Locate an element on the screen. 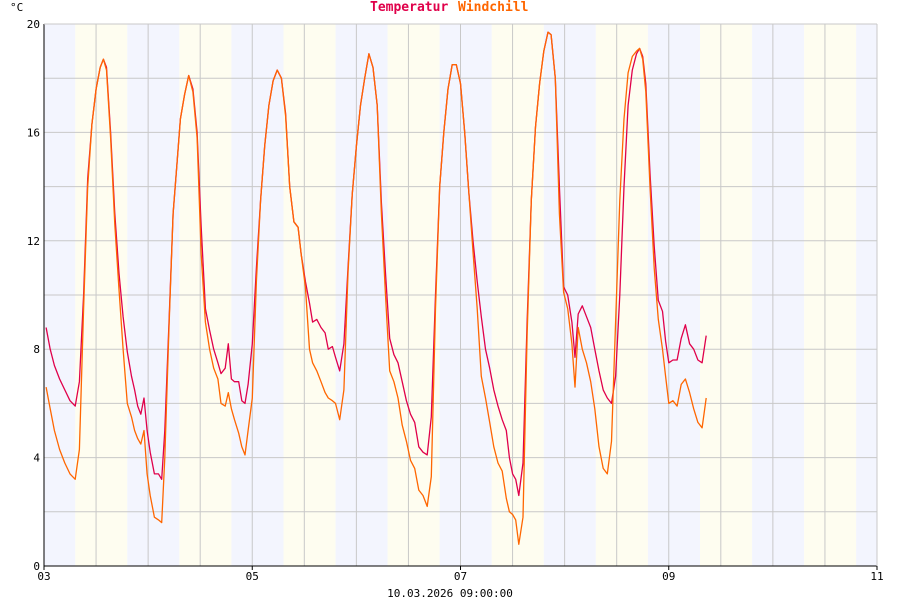  y-tick-label-20: 20 is located at coordinates (33, 24).